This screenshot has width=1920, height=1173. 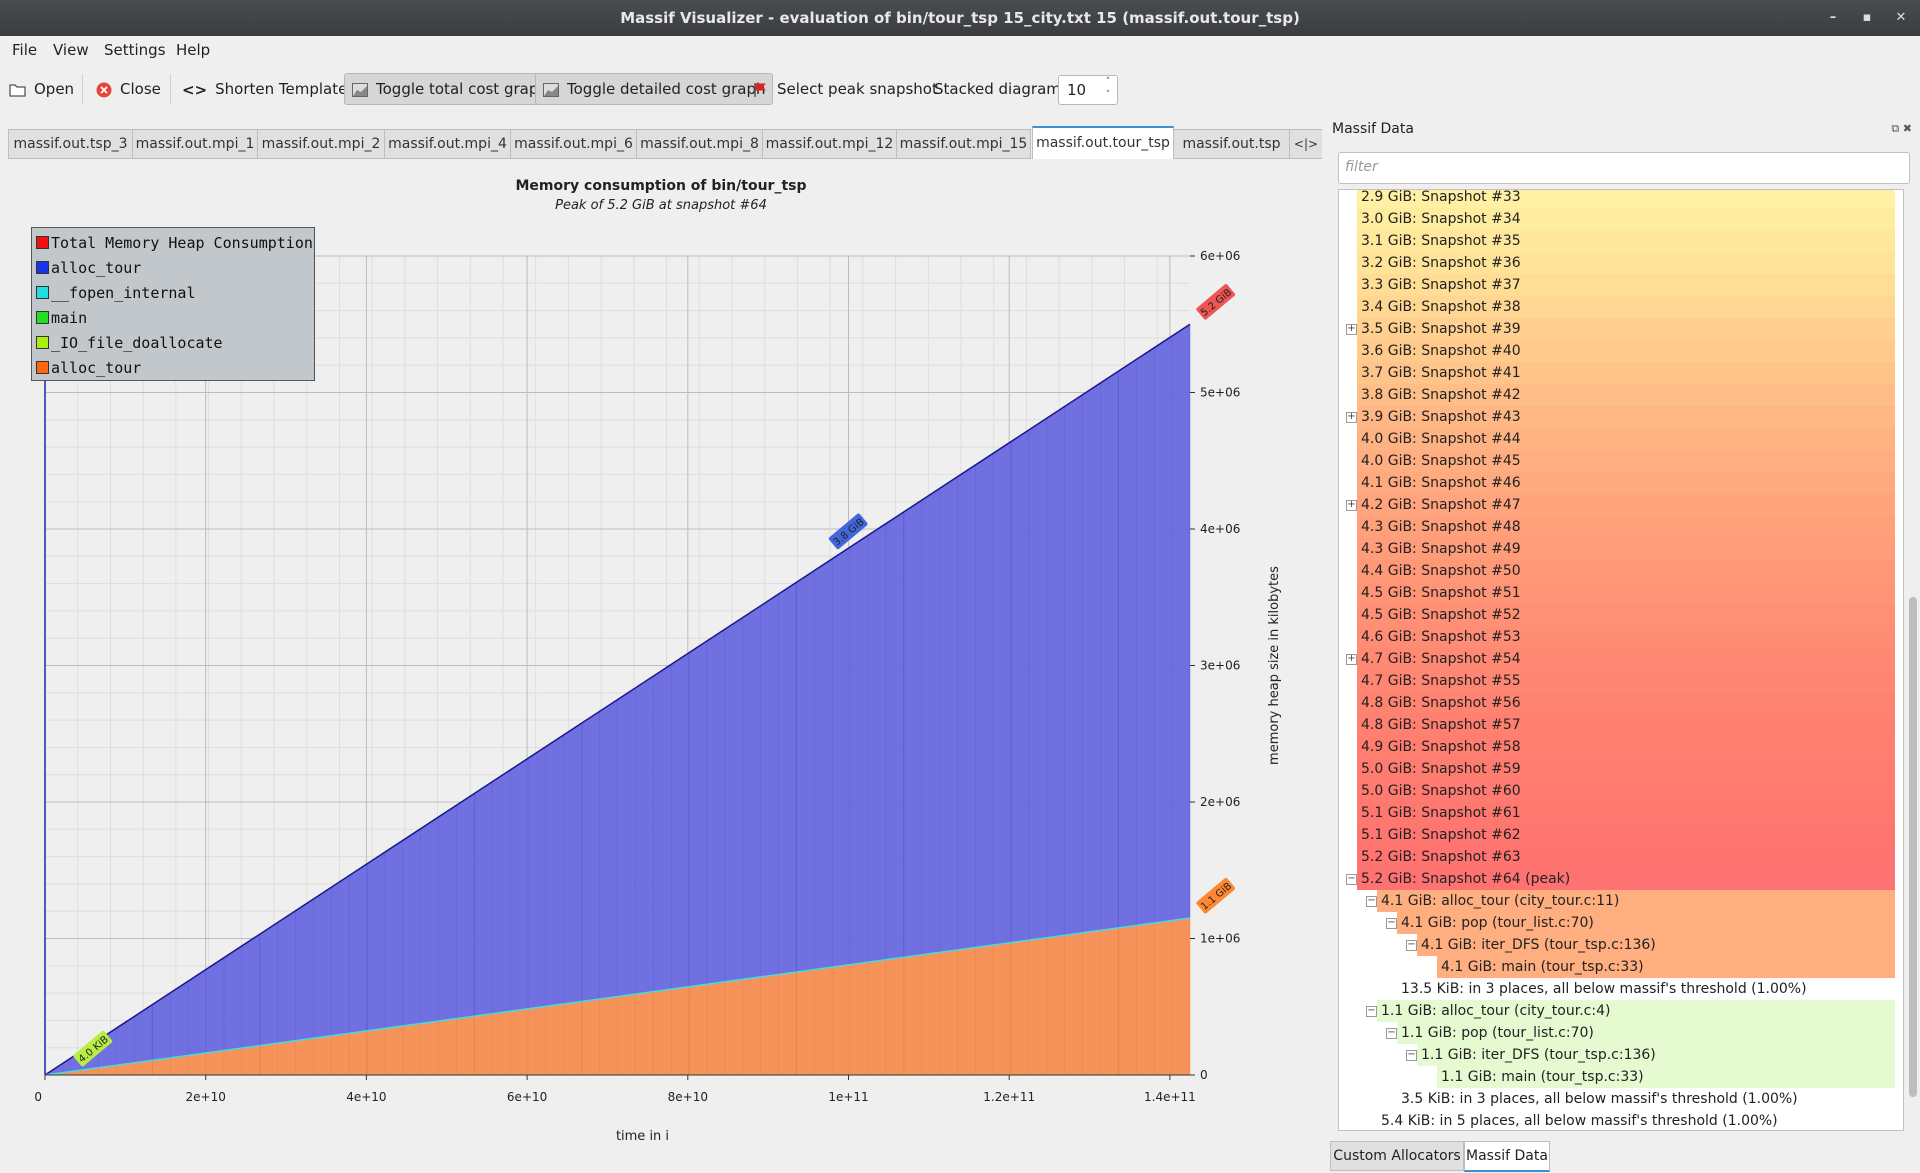 What do you see at coordinates (1617, 923) in the screenshot?
I see `tree-row: −4.1 GiB: pop (tour_list.c:70)` at bounding box center [1617, 923].